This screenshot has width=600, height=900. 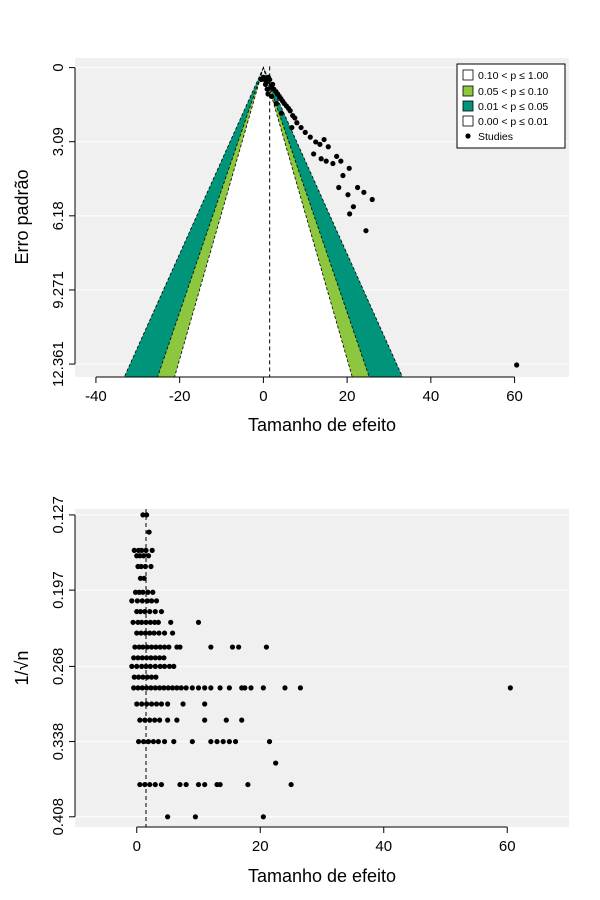 What do you see at coordinates (58, 141) in the screenshot?
I see `y-tick-label: 3.09` at bounding box center [58, 141].